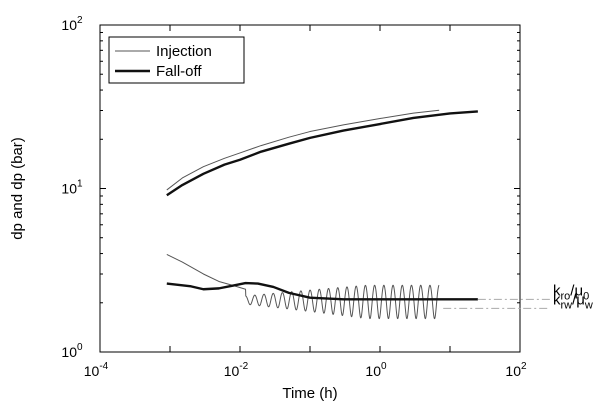 The height and width of the screenshot is (412, 613). What do you see at coordinates (571, 292) in the screenshot?
I see `annotation-label: kro/μ0` at bounding box center [571, 292].